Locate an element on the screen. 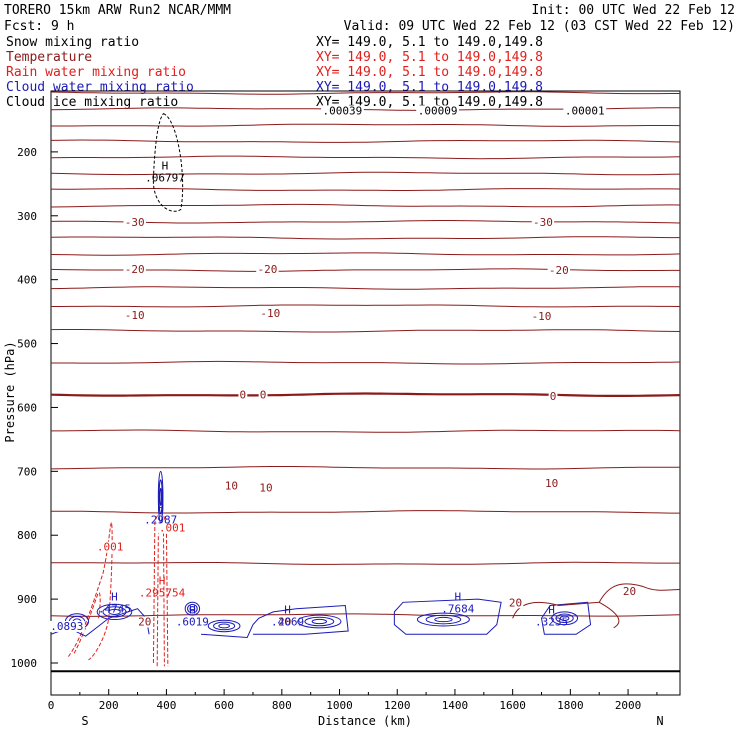 The image size is (740, 740). legend-cloud-ice-xy: XY= 149.0, 5.1 to 149.0,149.8 is located at coordinates (429, 102).